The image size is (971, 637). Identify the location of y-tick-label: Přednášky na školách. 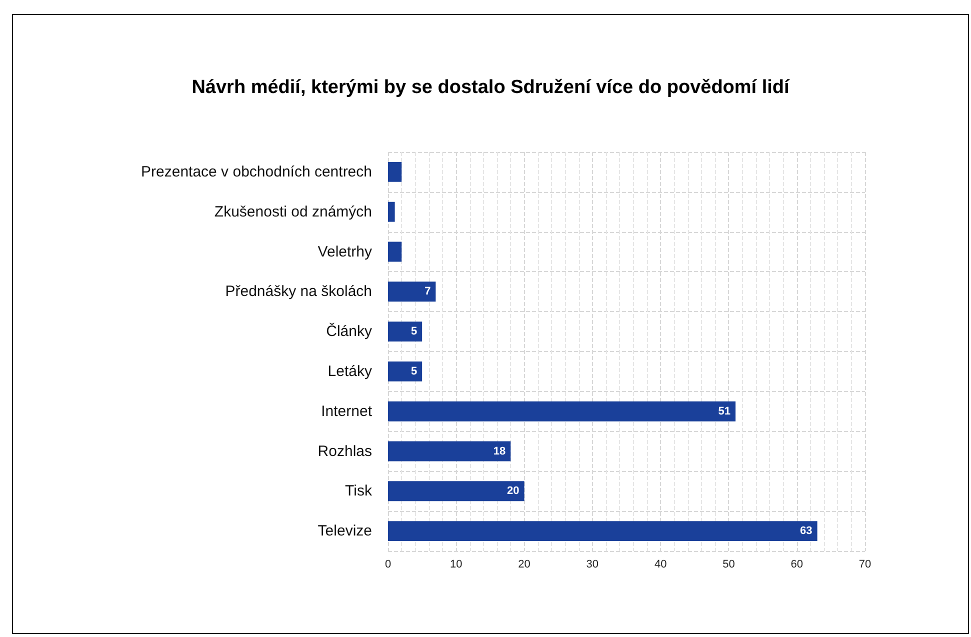
(298, 291).